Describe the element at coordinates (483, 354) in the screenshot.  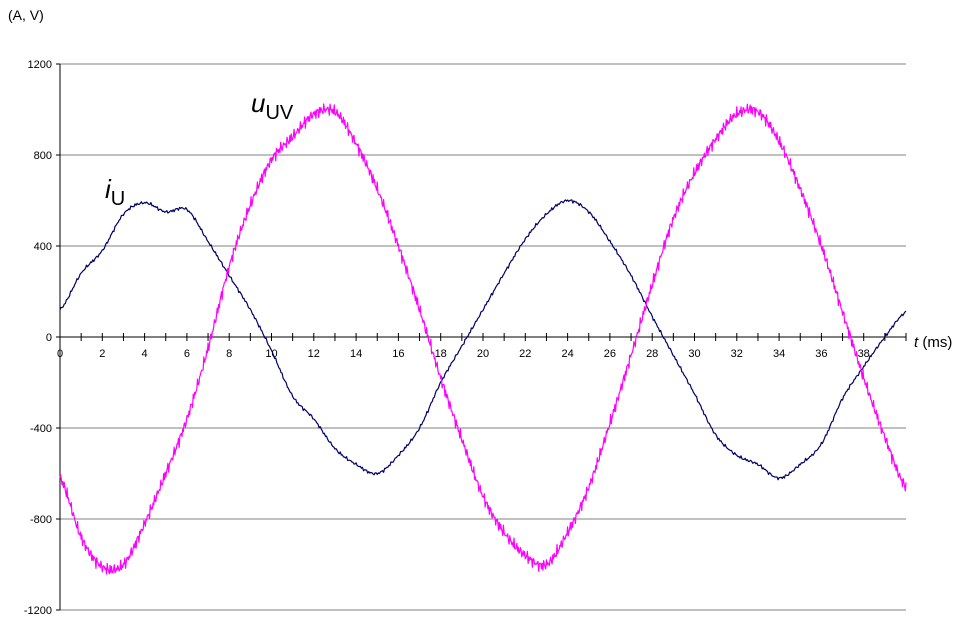
I see `x-tick-label: 20` at that location.